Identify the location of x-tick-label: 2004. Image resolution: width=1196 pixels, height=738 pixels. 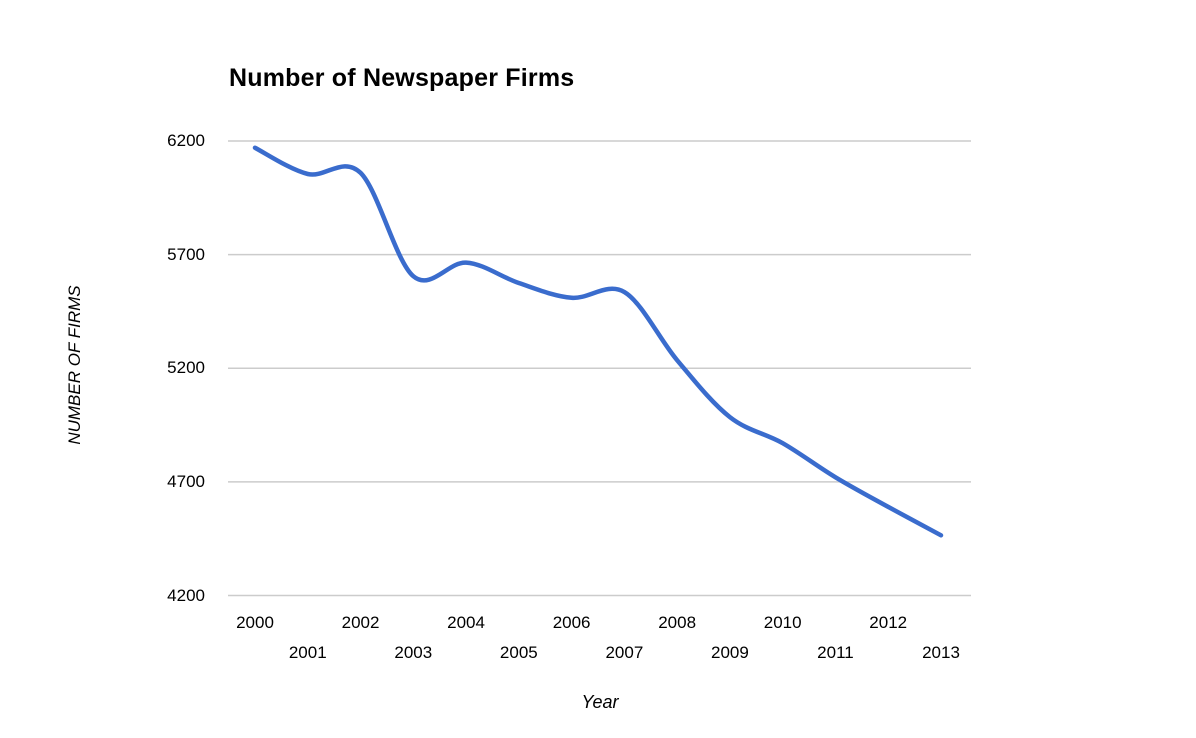
(466, 622).